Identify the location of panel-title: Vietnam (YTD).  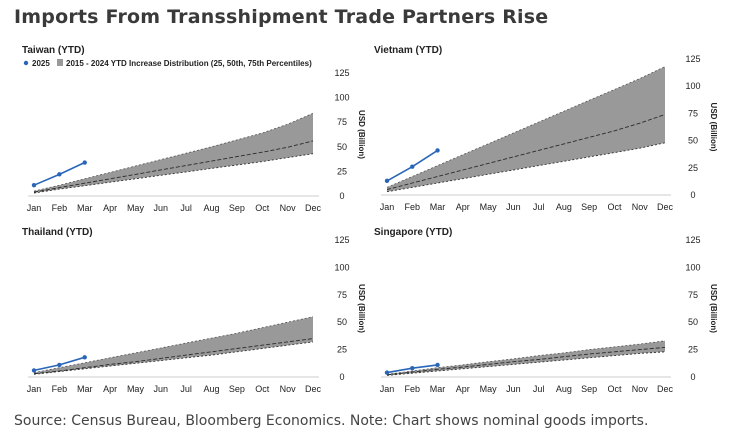
(408, 50).